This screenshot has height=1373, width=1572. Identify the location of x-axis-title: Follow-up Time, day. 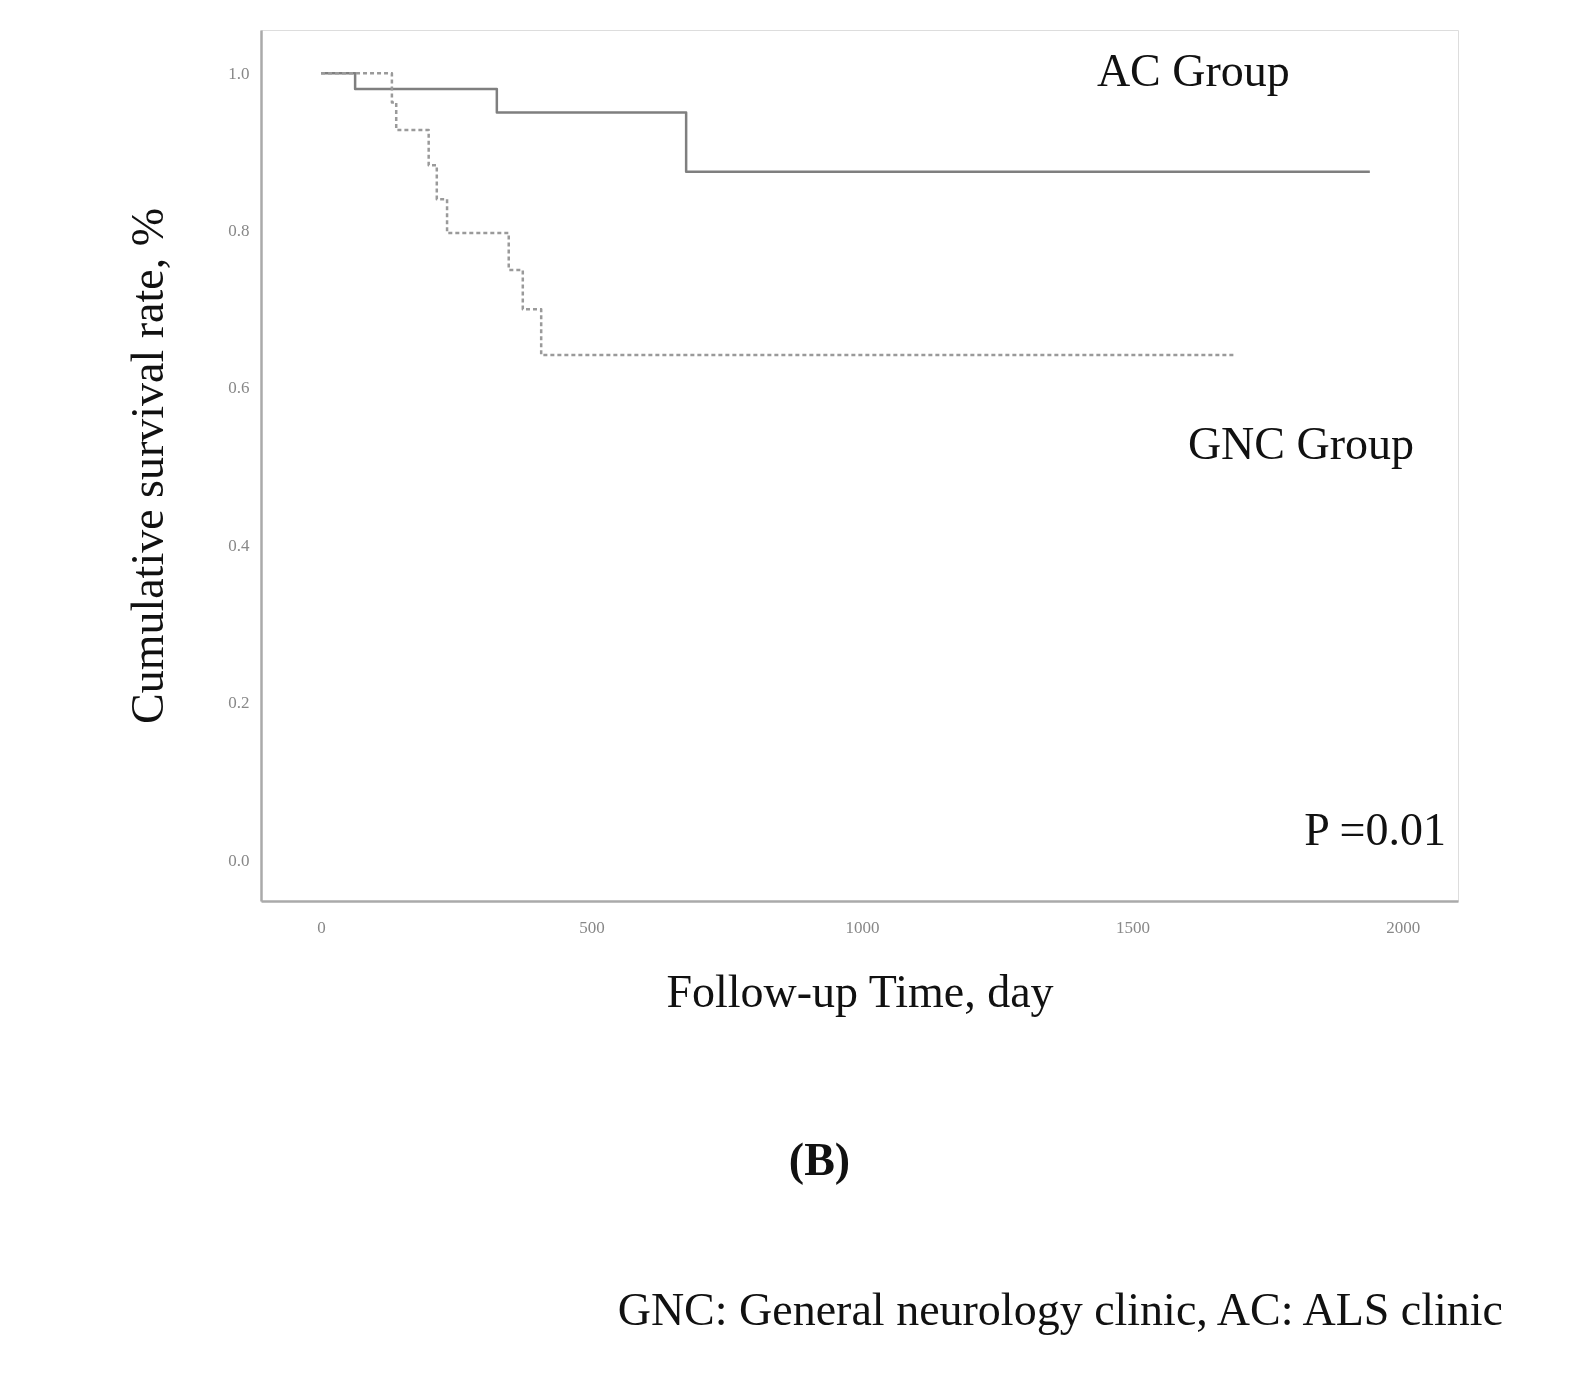
(860, 991).